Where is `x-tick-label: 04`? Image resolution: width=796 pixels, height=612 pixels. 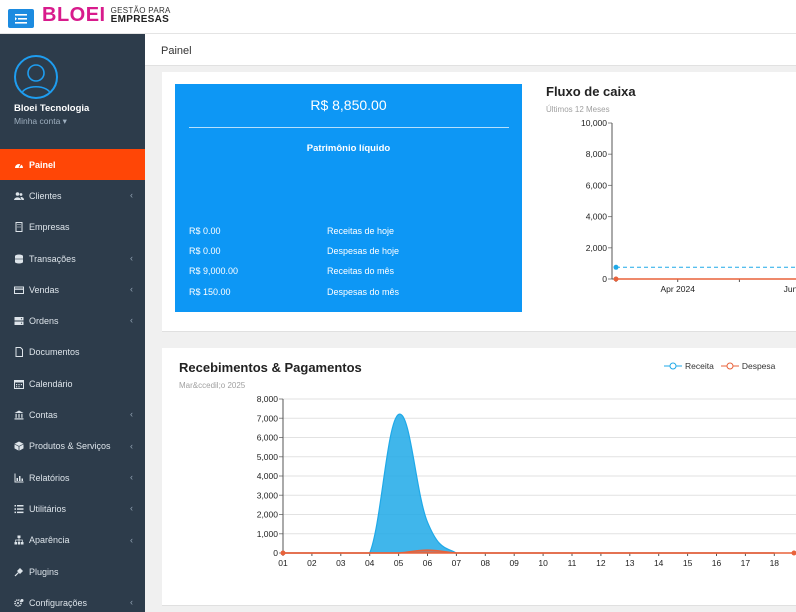
x-tick-label: 04 is located at coordinates (370, 563).